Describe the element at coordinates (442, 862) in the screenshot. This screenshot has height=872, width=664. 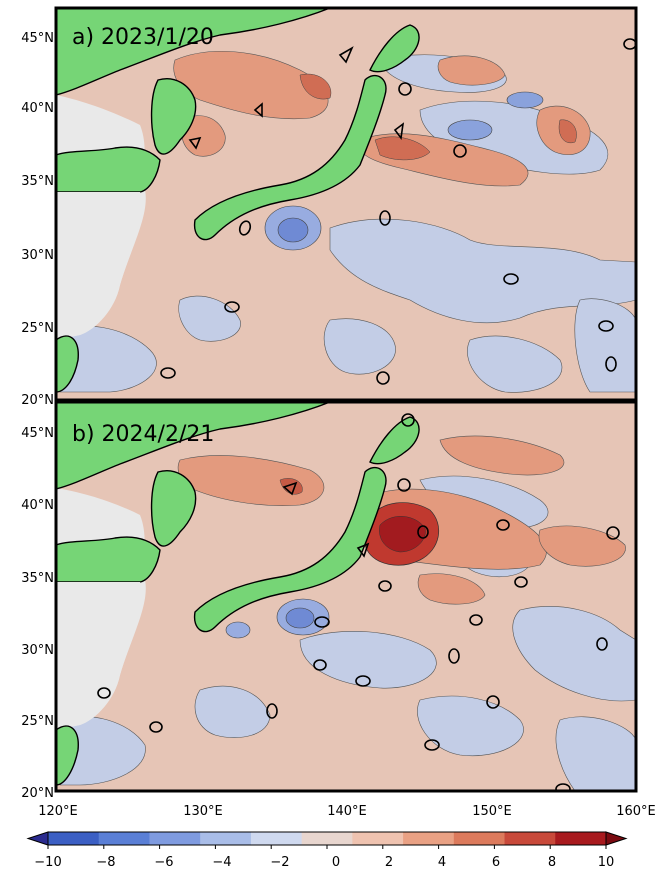
I see `colorbar-tick-label: 4` at that location.